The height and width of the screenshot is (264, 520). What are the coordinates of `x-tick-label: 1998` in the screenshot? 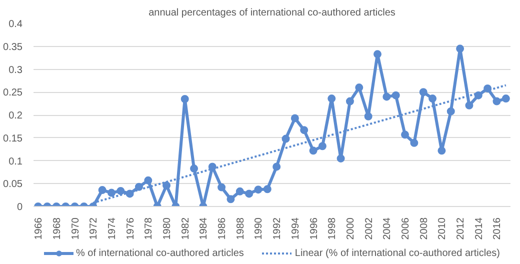 It's located at (332, 228).